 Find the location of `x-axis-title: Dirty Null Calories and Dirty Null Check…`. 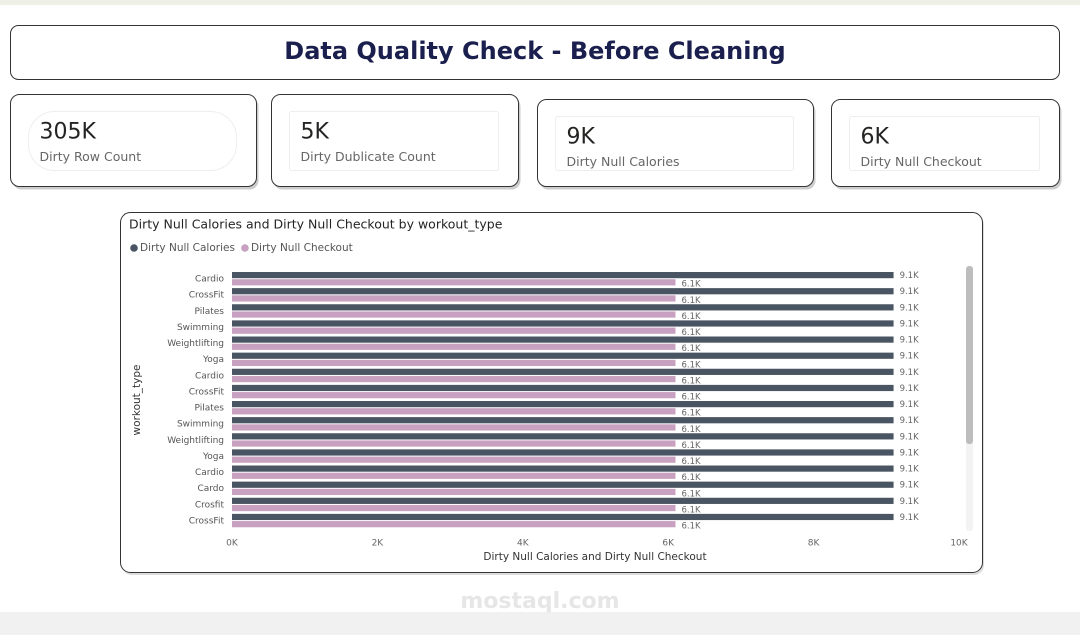

x-axis-title: Dirty Null Calories and Dirty Null Check… is located at coordinates (594, 557).